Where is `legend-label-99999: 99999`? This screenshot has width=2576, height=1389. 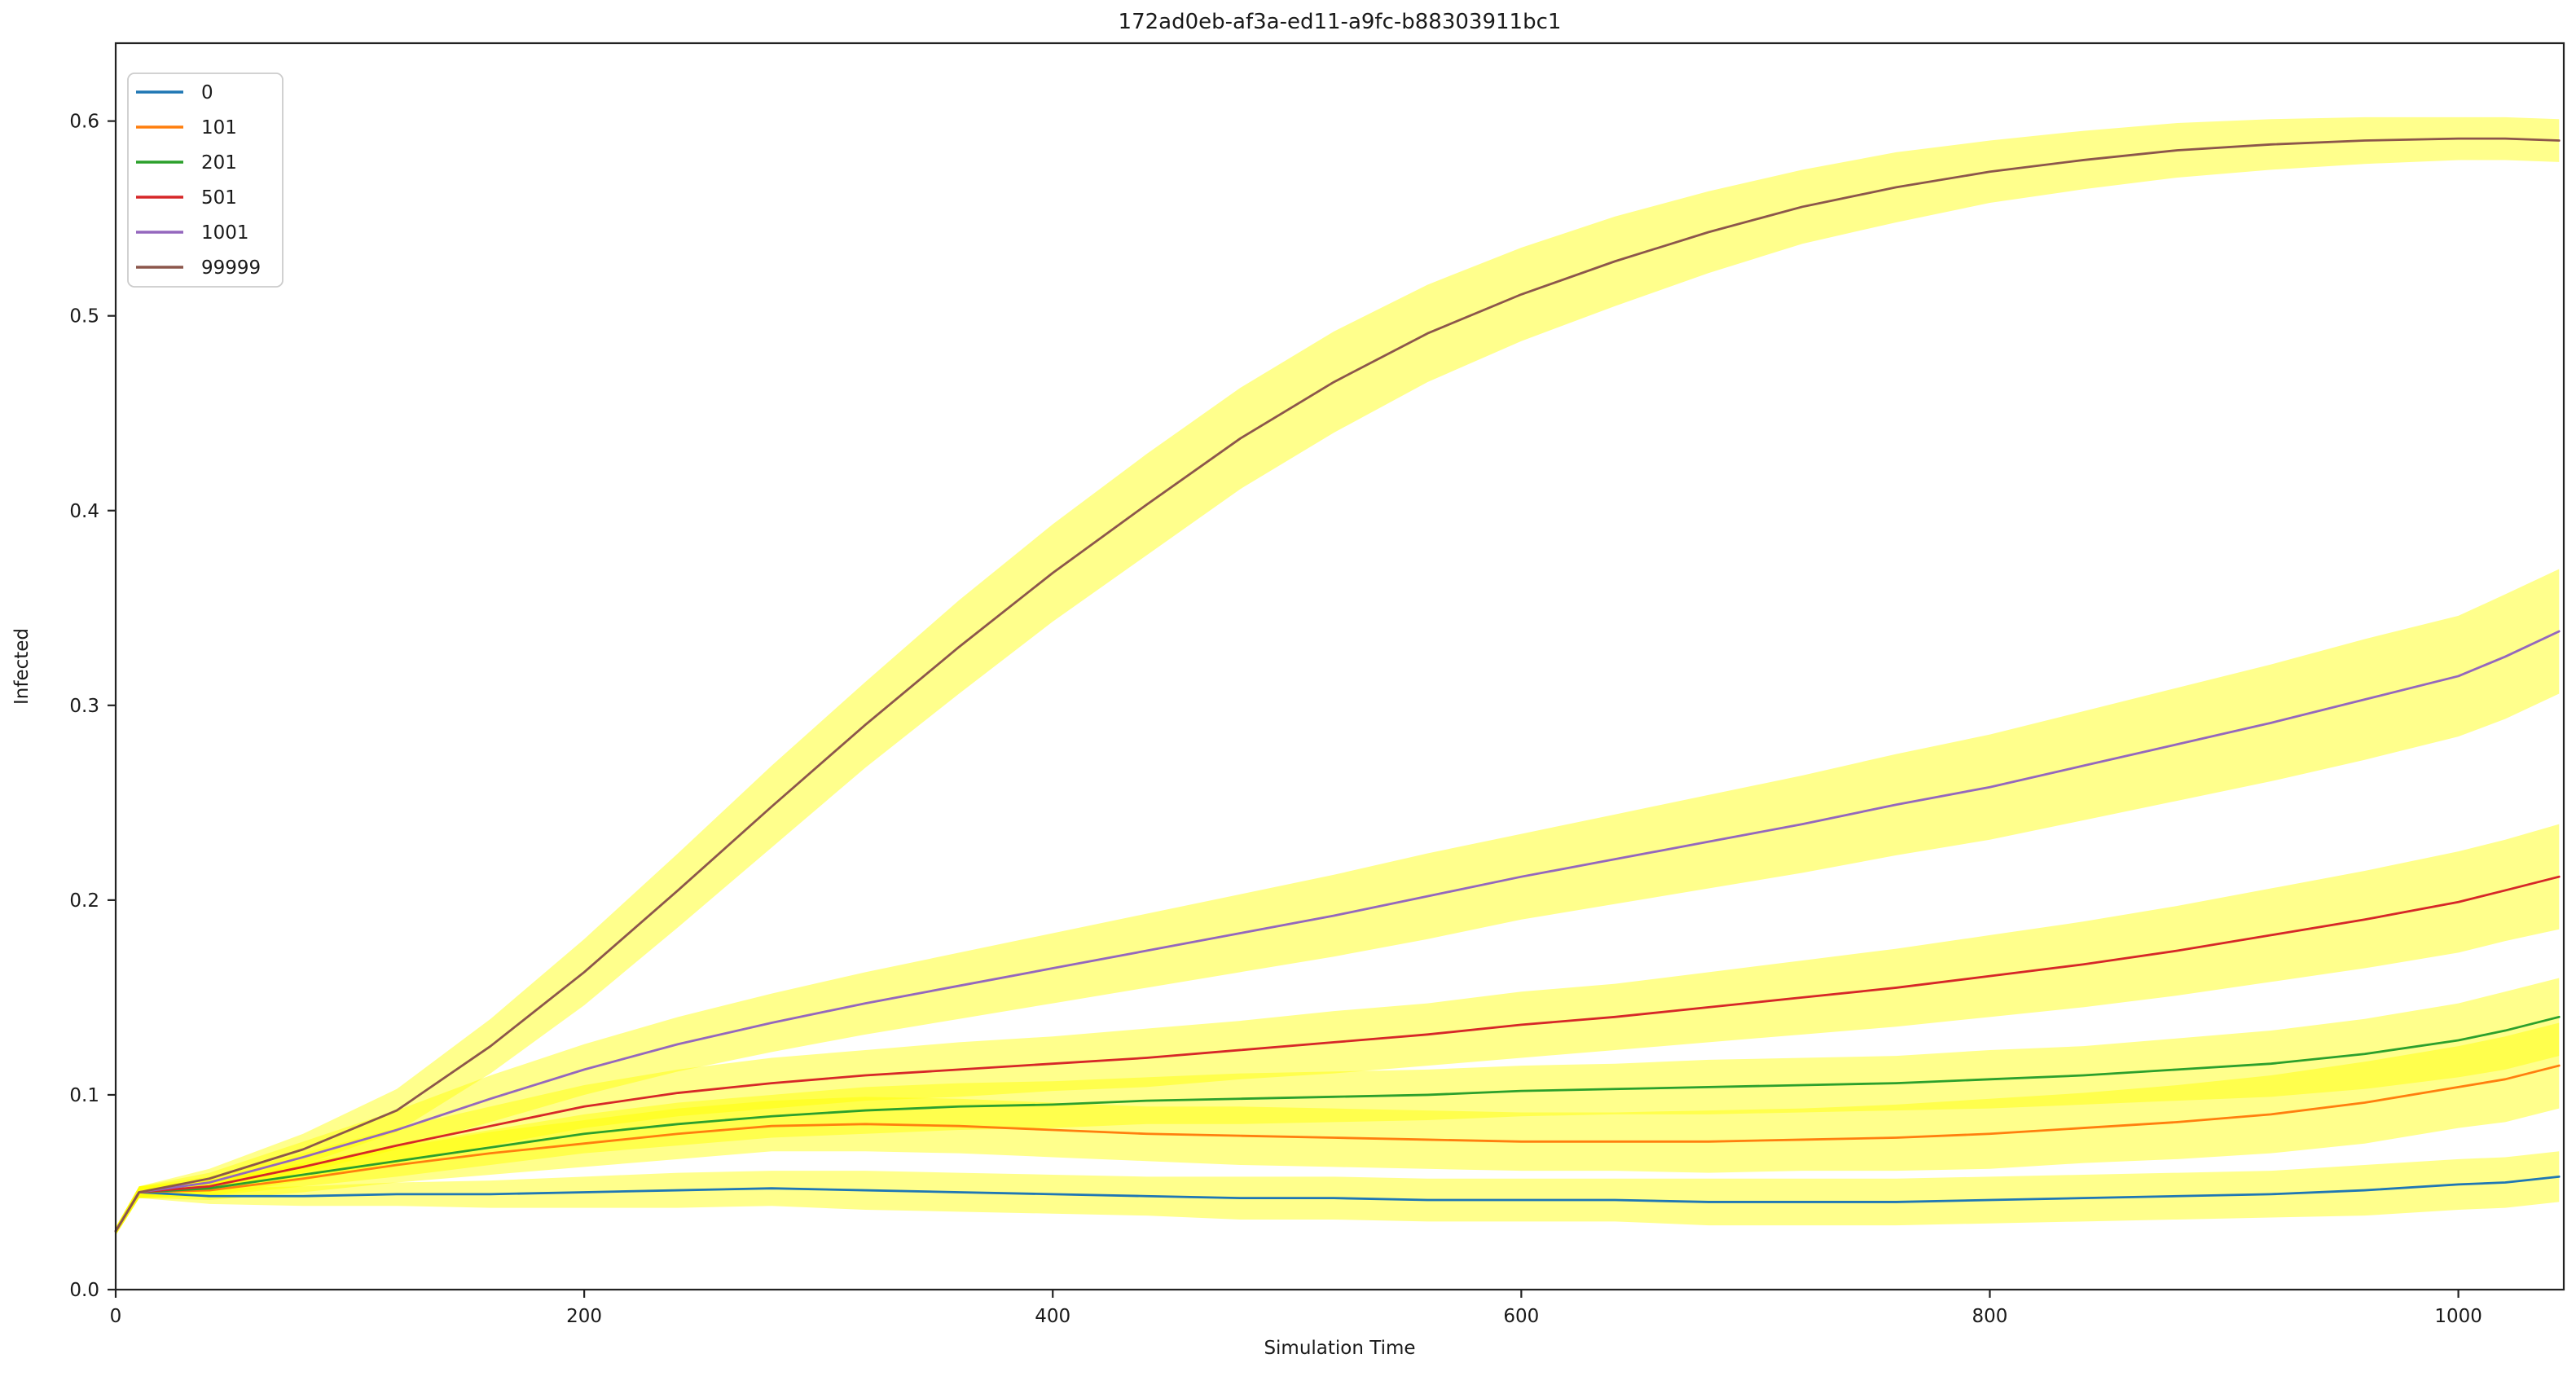
legend-label-99999: 99999 is located at coordinates (231, 268).